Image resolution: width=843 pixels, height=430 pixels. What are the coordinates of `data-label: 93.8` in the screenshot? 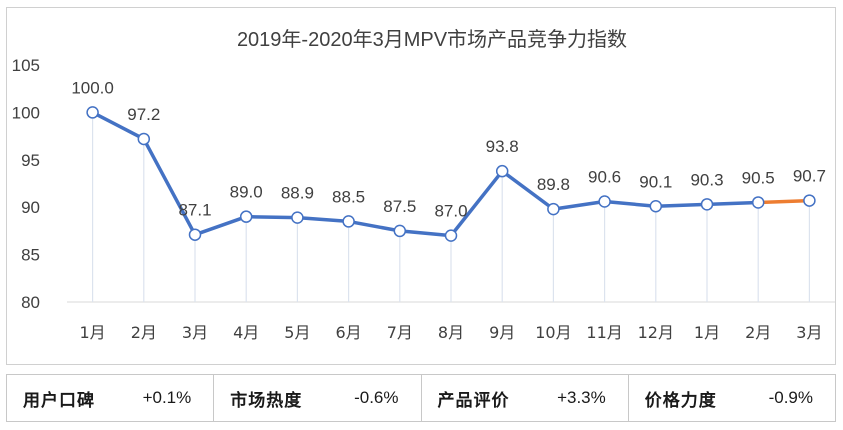 It's located at (502, 146).